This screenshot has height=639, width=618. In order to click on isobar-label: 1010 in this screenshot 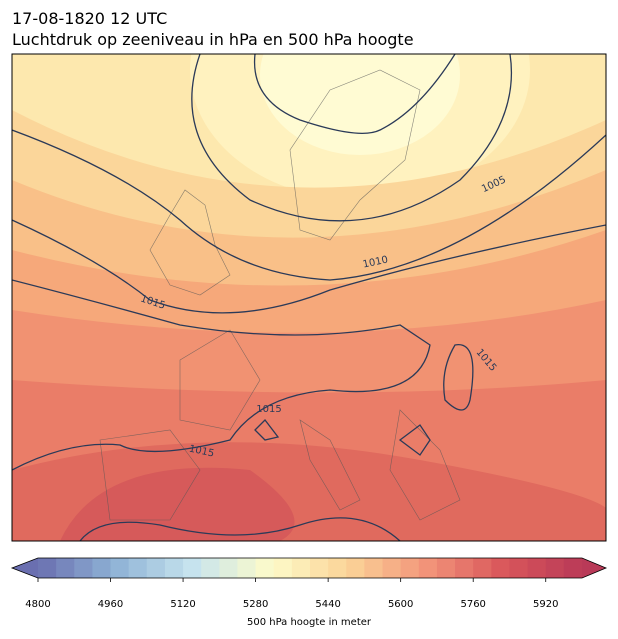, I will do `click(375, 263)`.